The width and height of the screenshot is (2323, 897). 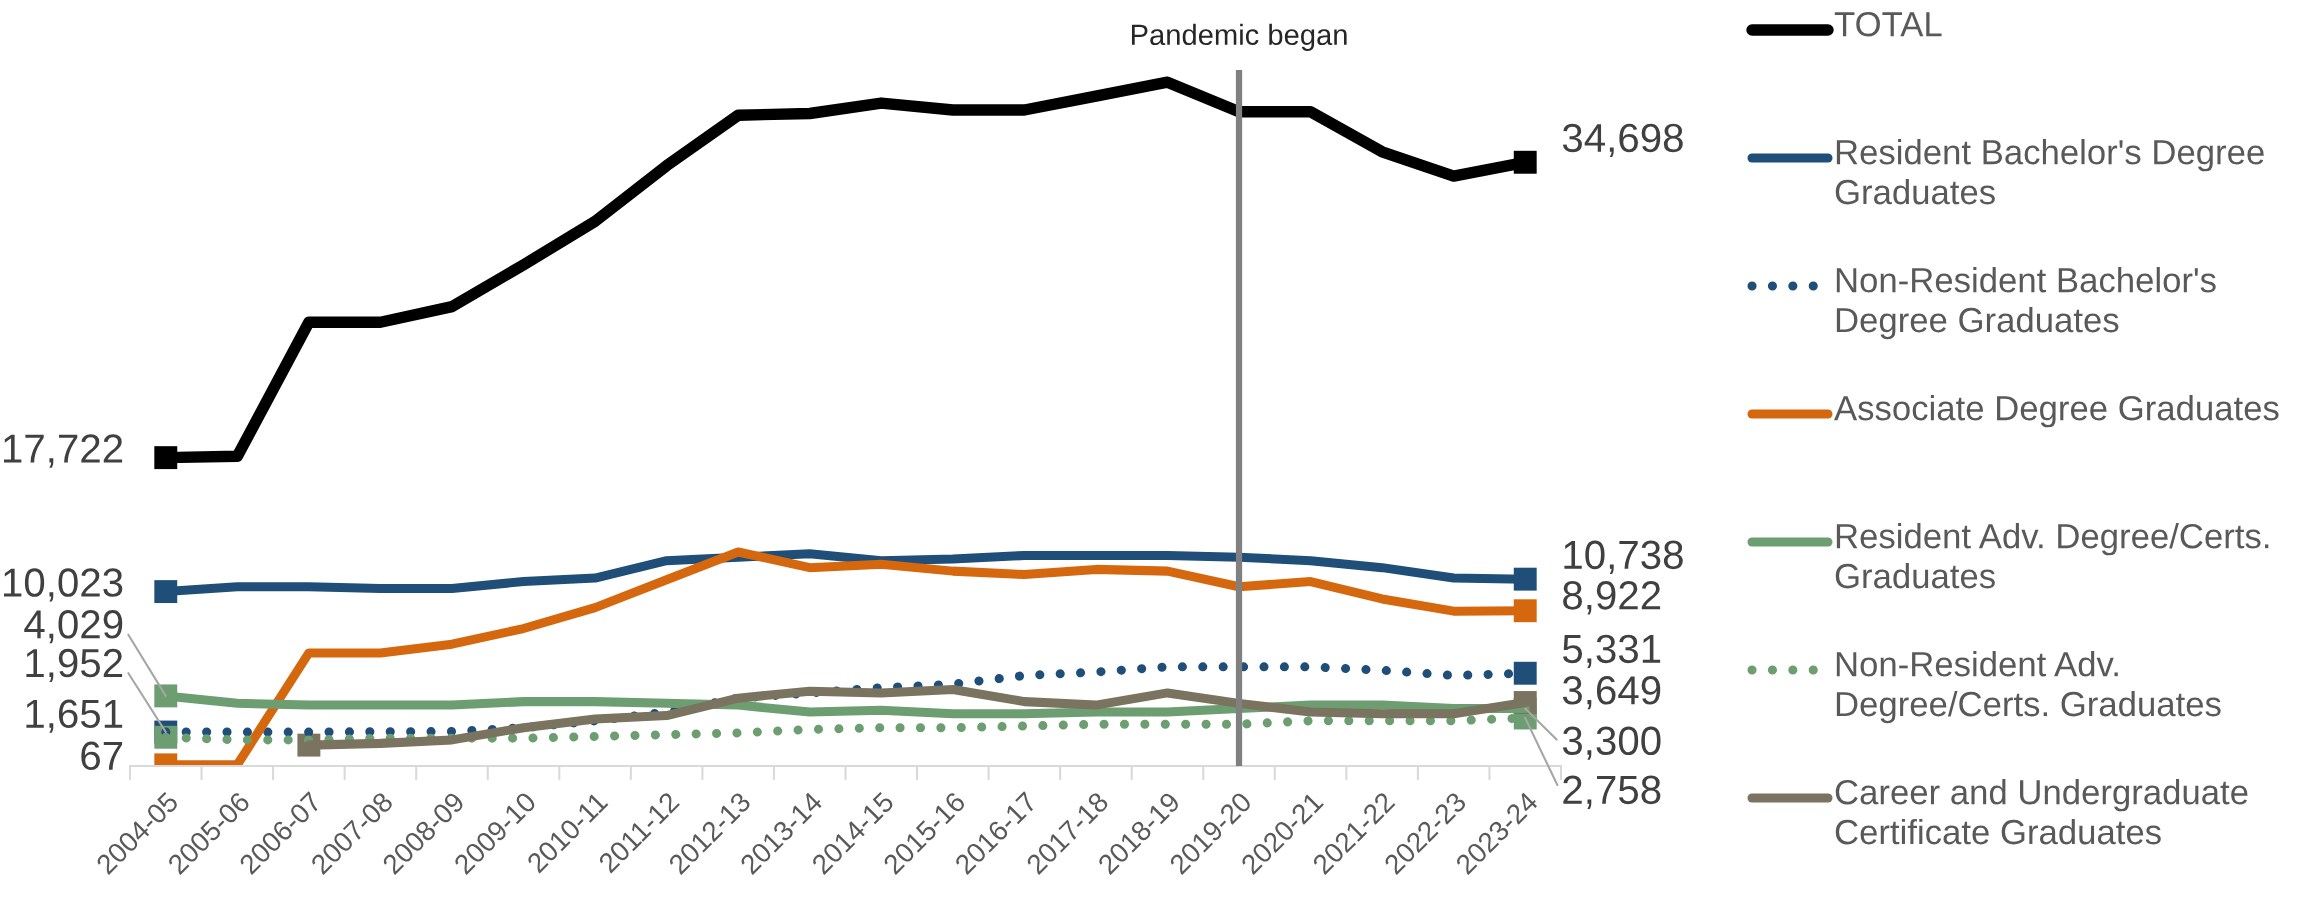 I want to click on point, so click(x=1525, y=673).